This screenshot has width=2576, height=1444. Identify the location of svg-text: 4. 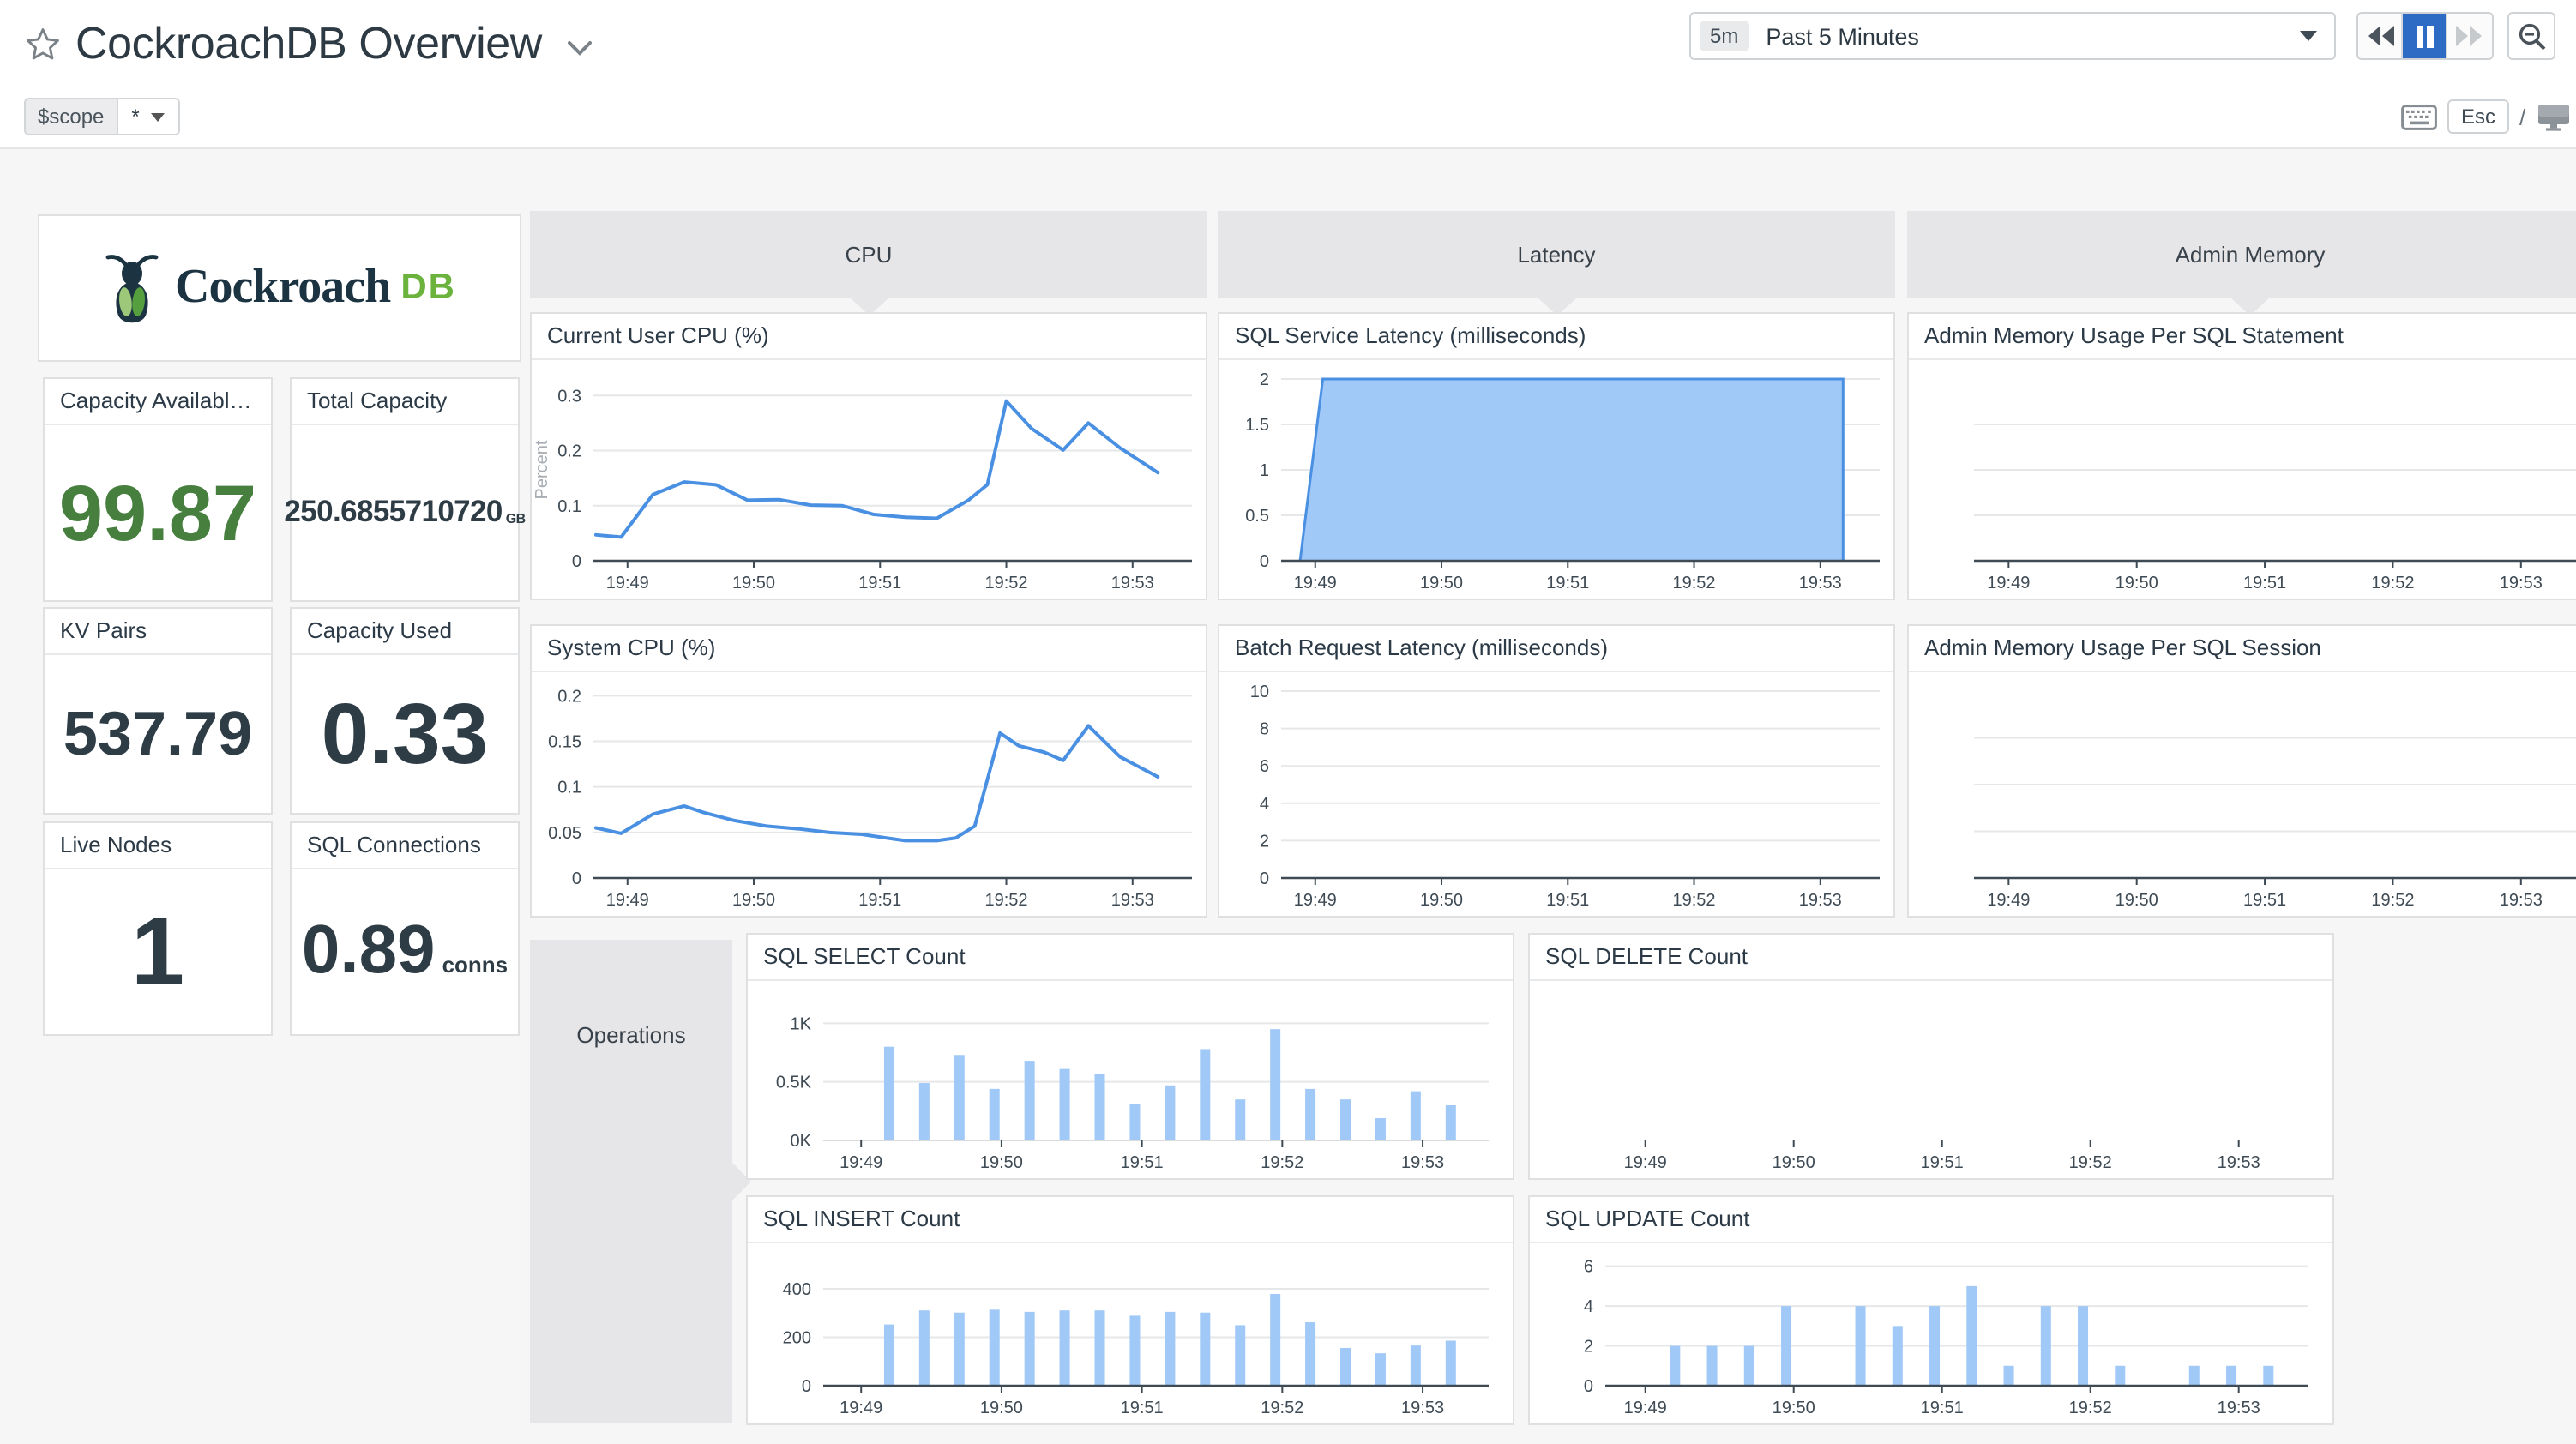
(1264, 804).